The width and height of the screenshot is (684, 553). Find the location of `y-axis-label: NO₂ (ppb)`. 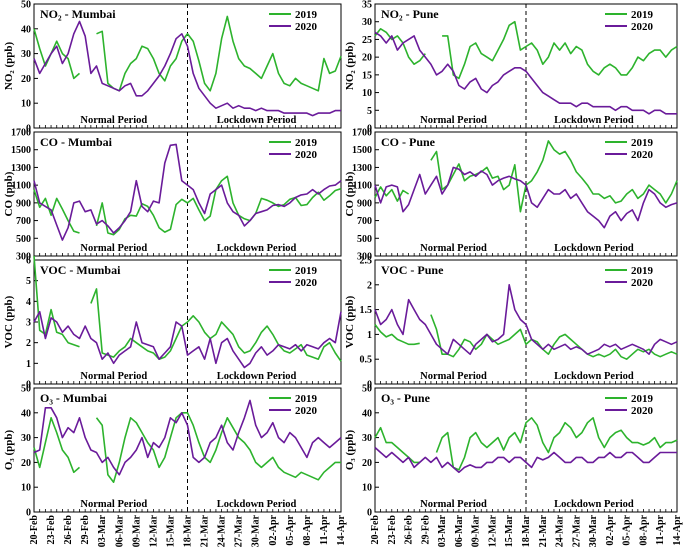

y-axis-label: NO₂ (ppb) is located at coordinates (9, 66).